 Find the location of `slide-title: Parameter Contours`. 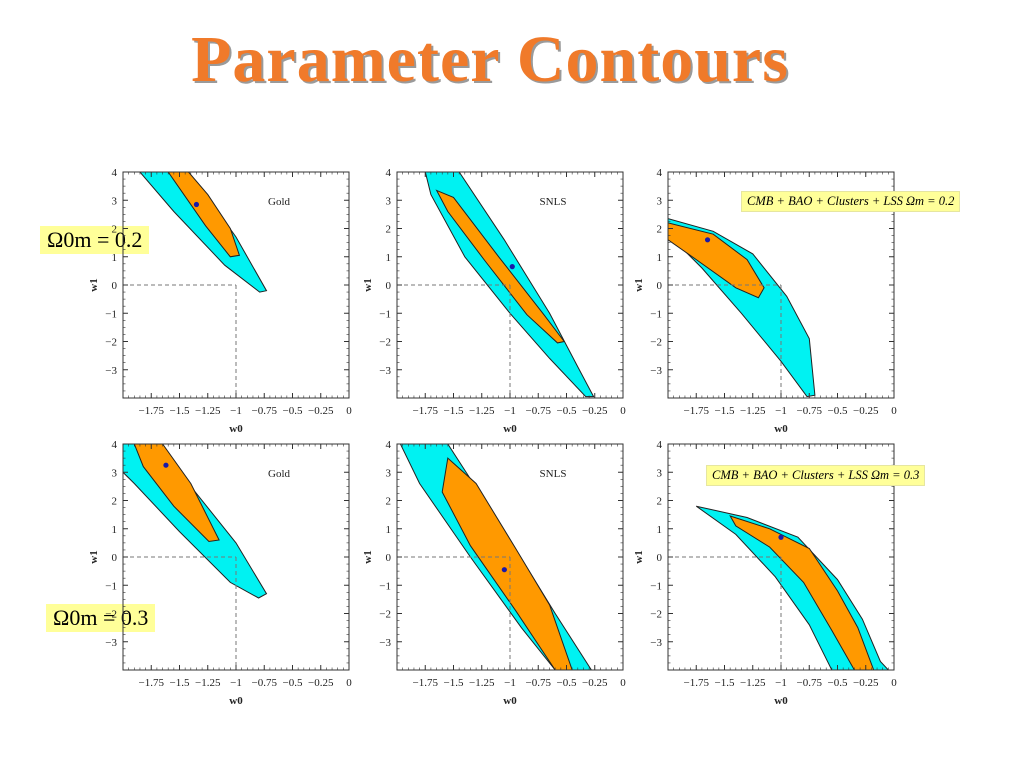

slide-title: Parameter Contours is located at coordinates (490, 59).